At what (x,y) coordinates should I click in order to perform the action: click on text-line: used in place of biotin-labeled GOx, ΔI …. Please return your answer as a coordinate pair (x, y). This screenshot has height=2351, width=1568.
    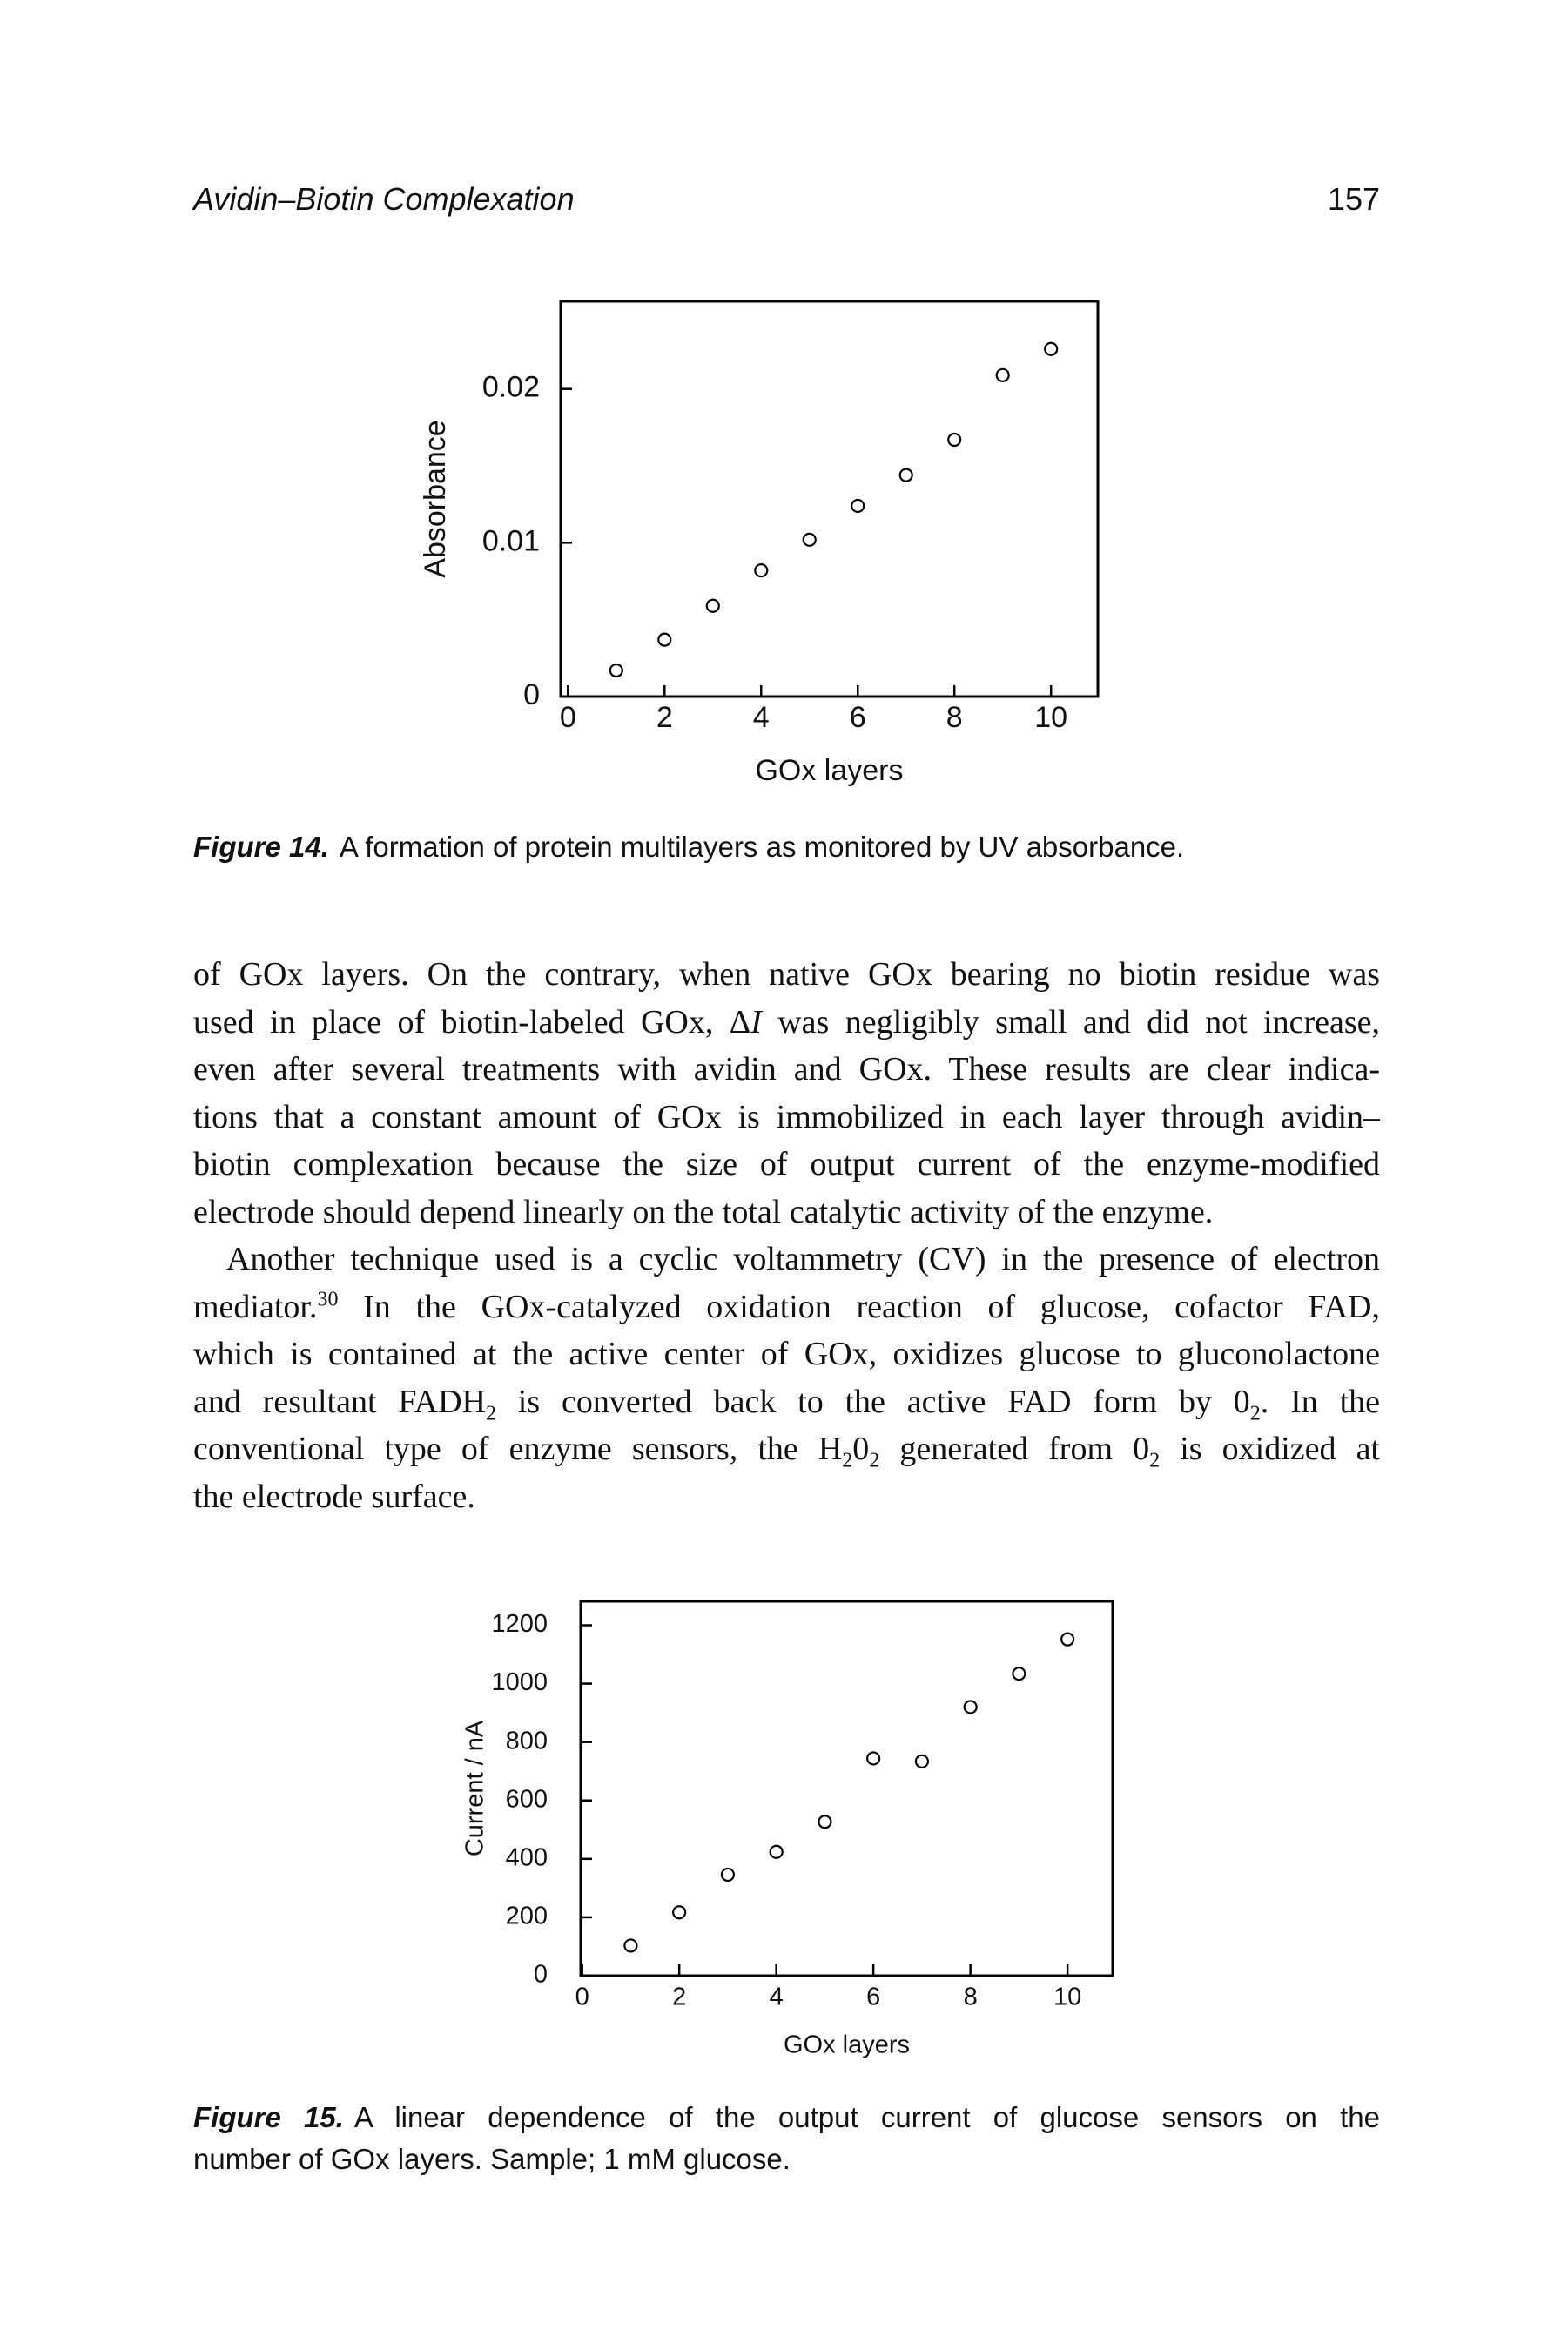
    Looking at the image, I should click on (786, 1023).